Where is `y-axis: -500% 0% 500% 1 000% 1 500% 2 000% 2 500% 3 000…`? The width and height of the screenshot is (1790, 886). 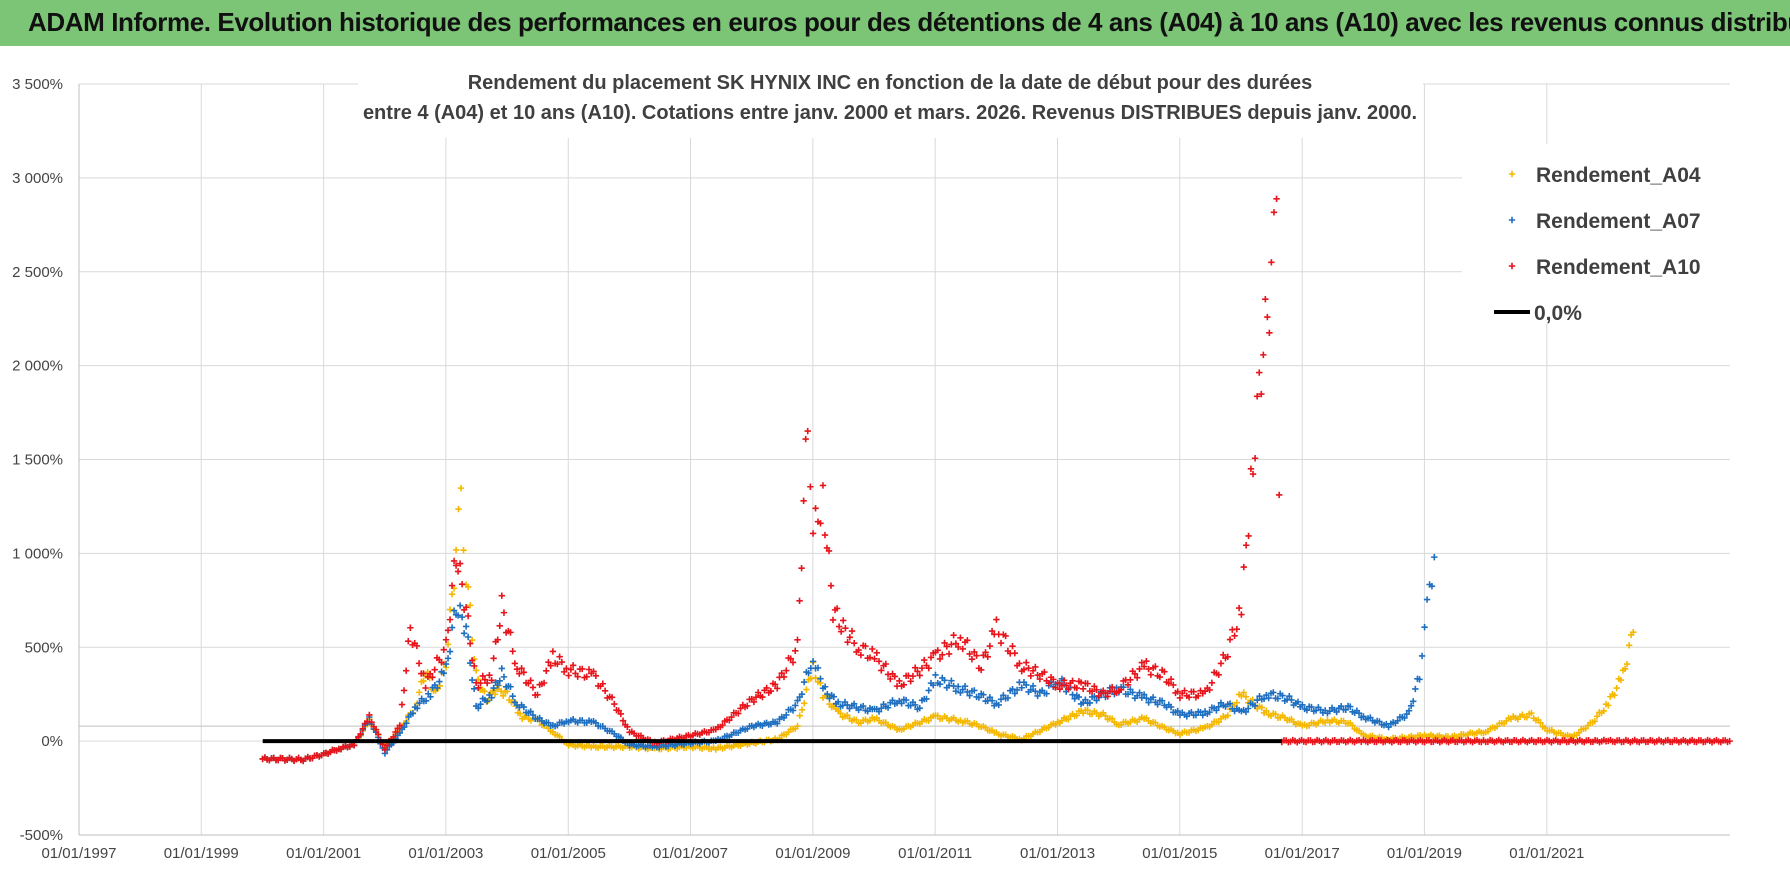
y-axis: -500% 0% 500% 1 000% 1 500% 2 000% 2 500% 3 000… is located at coordinates (46, 460).